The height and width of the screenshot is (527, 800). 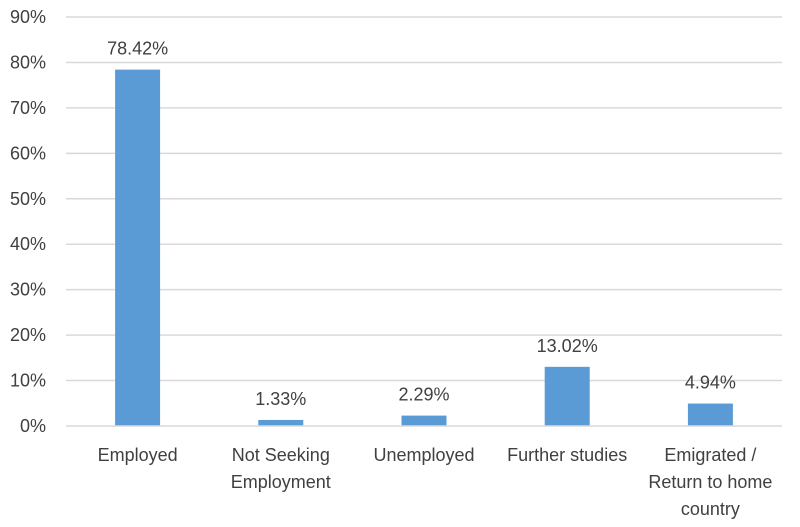 I want to click on data-label: 1.33%, so click(x=280, y=399).